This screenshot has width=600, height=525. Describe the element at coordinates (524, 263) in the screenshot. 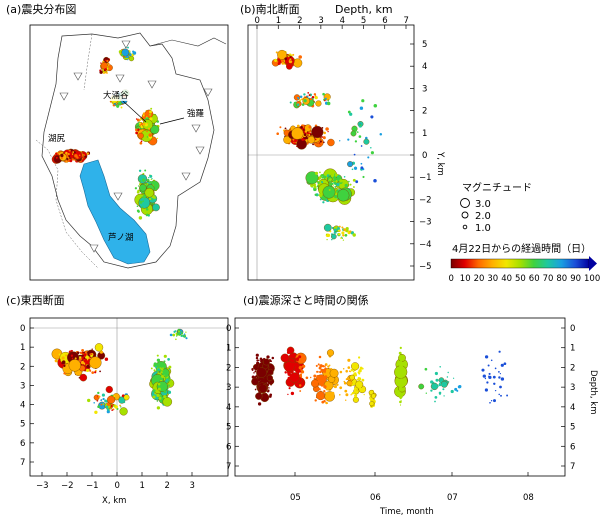

I see `time-colorbar: 4月22日からの経過時間（日） 0 10 20 30 40 50 60 70 80 90 100` at that location.